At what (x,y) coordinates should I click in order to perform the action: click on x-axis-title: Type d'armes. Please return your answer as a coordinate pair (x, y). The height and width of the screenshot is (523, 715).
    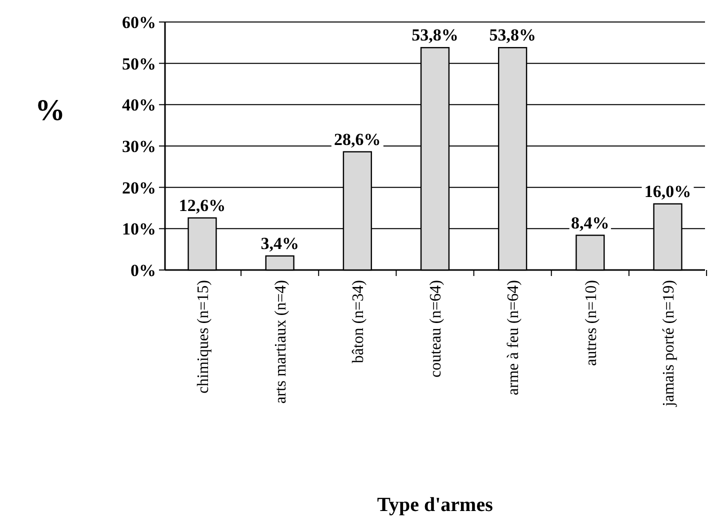
    Looking at the image, I should click on (435, 505).